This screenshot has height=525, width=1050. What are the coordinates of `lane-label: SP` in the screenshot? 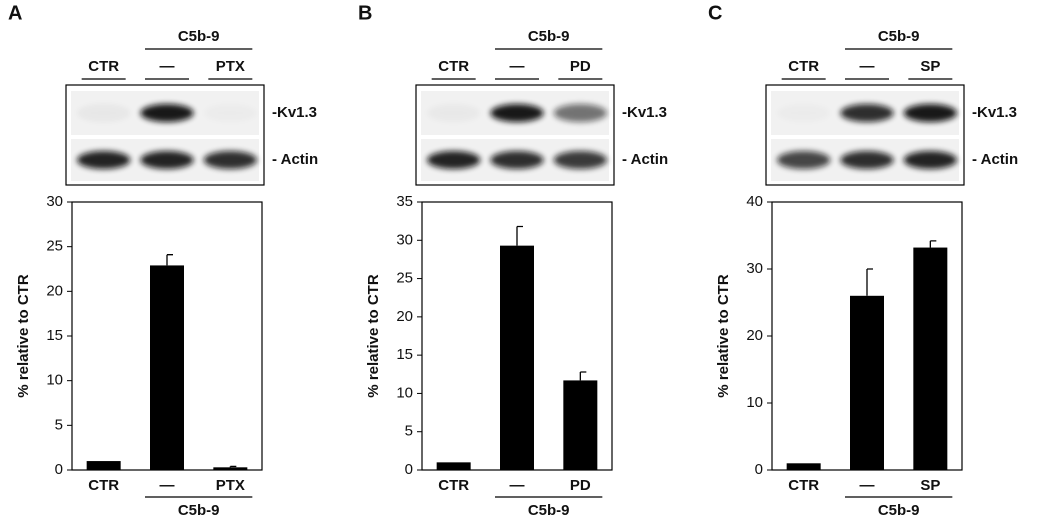 It's located at (930, 66).